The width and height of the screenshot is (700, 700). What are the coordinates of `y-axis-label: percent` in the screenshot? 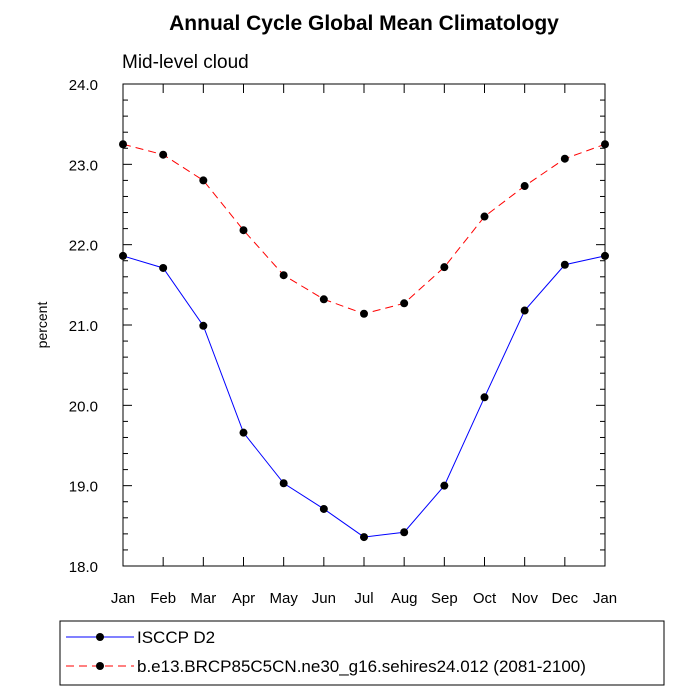 It's located at (42, 325).